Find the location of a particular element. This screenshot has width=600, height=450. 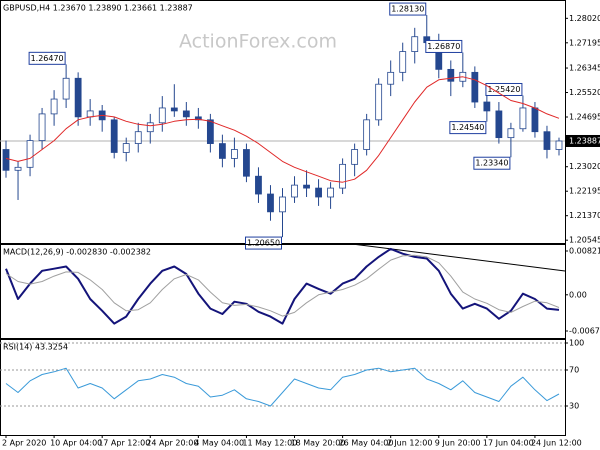

x-tick-label: 9 Jun 20:00 is located at coordinates (458, 443).